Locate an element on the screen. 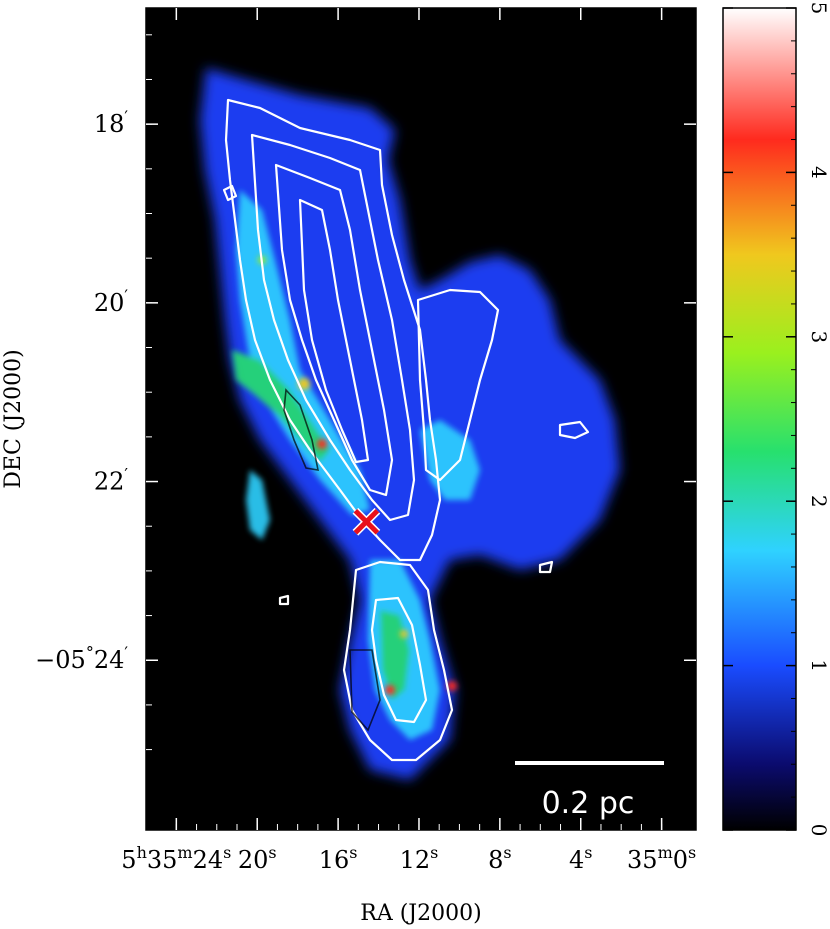 The height and width of the screenshot is (929, 830). emission-west-blob is located at coordinates (258, 505).